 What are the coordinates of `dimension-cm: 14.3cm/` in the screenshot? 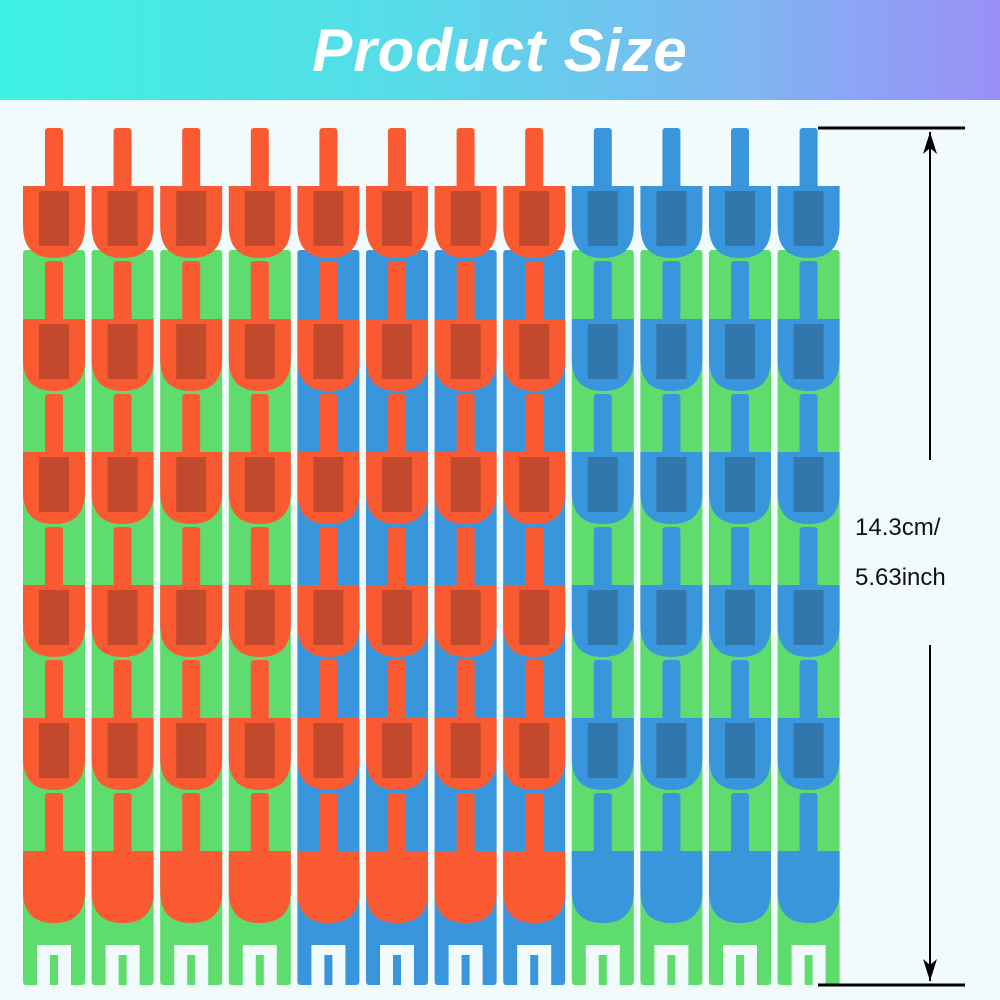 It's located at (898, 527).